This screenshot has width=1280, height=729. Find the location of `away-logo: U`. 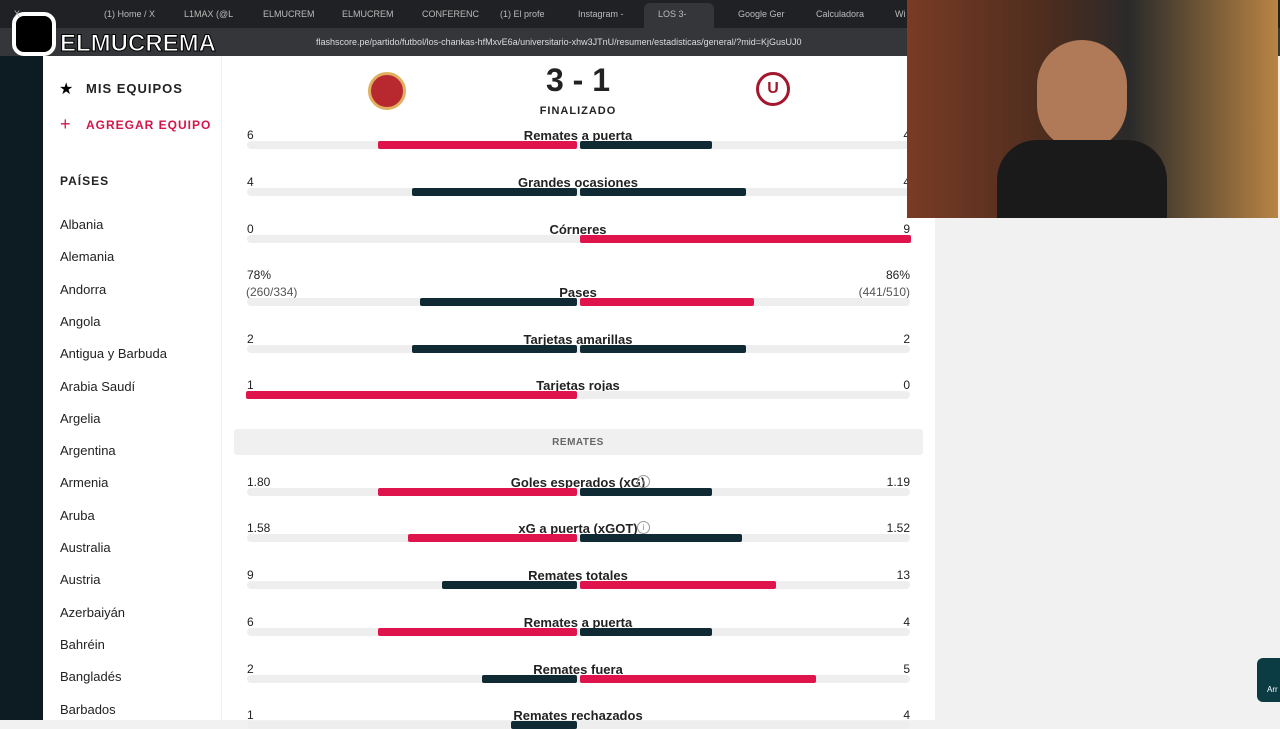

away-logo: U is located at coordinates (773, 89).